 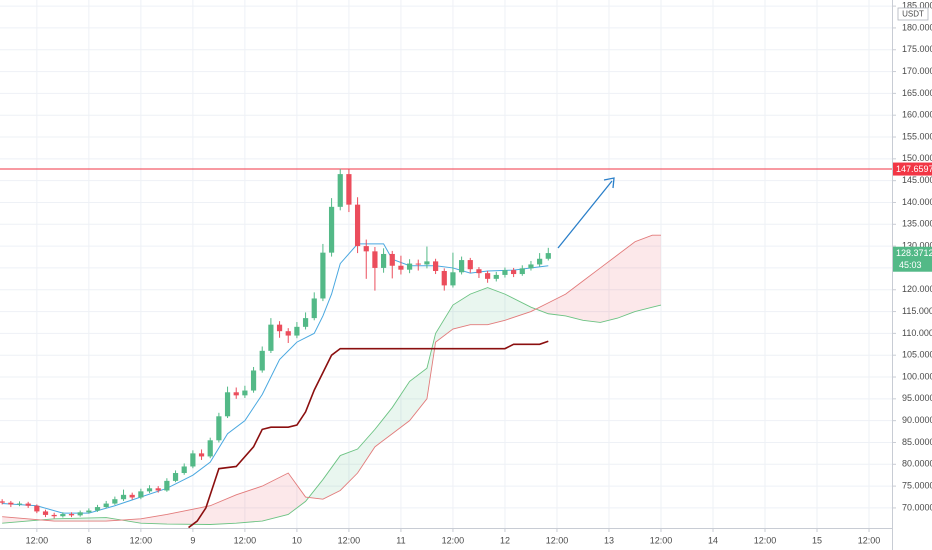 What do you see at coordinates (297, 540) in the screenshot?
I see `x-tick-label: 10` at bounding box center [297, 540].